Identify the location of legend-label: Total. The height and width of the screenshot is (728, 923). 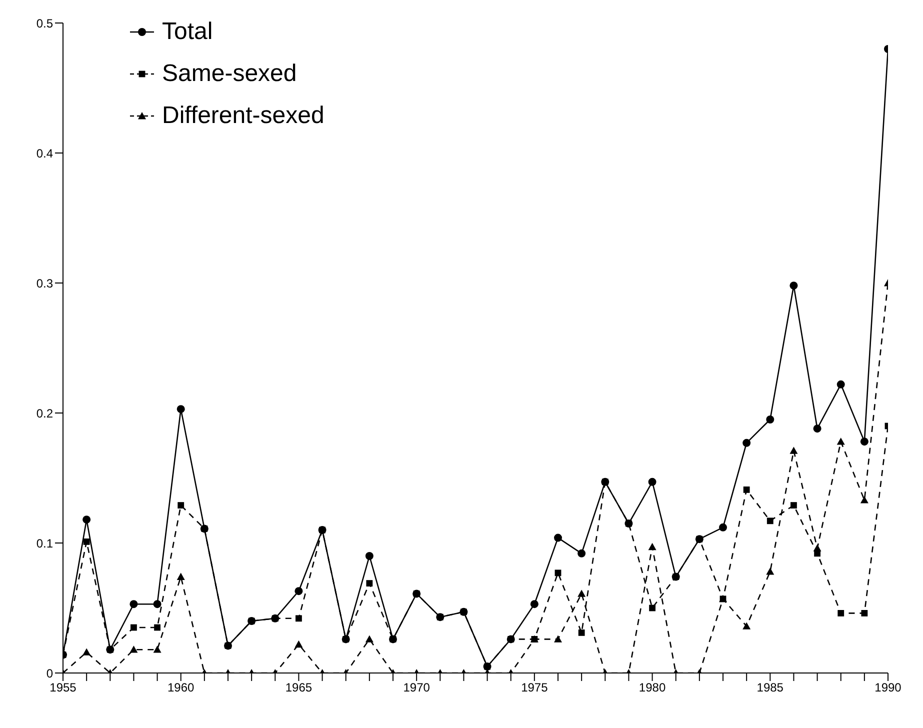
(187, 32).